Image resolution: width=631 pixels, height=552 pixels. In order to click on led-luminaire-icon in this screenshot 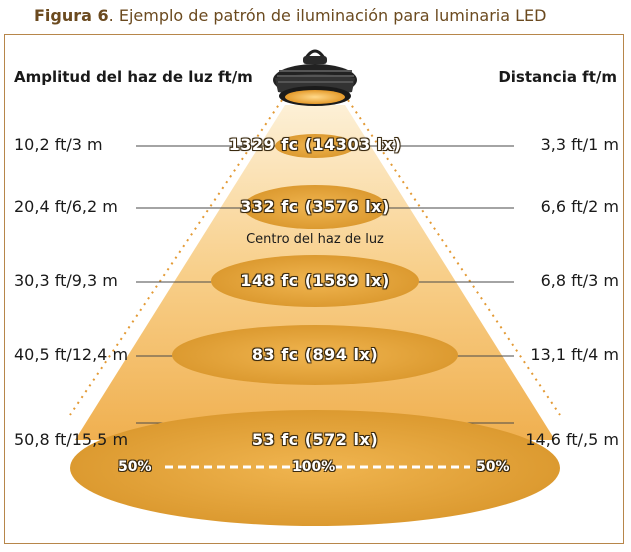, I will do `click(315, 77)`.